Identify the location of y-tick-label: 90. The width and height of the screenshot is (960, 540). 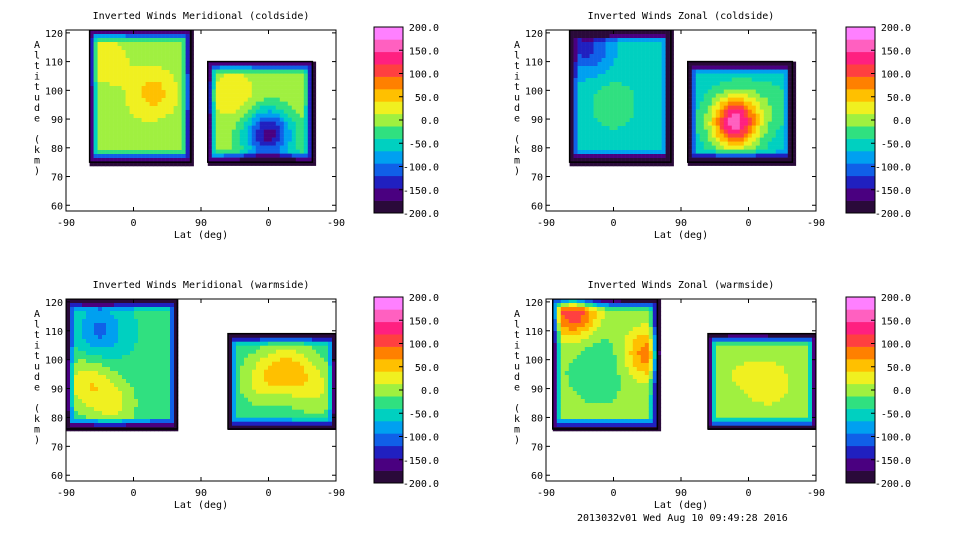
(57, 390).